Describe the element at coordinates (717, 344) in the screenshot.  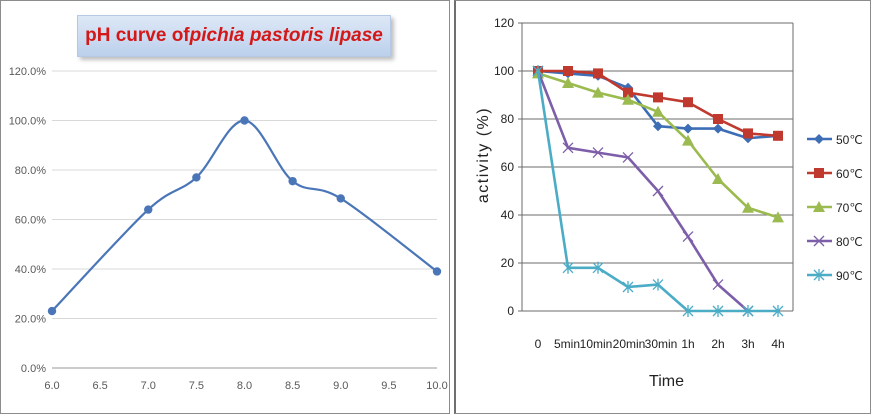
I see `thermo-x-tick-label: 2h` at that location.